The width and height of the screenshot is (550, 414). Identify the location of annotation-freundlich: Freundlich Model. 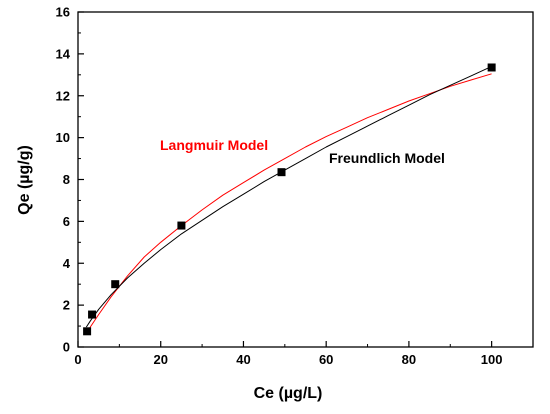
(387, 158).